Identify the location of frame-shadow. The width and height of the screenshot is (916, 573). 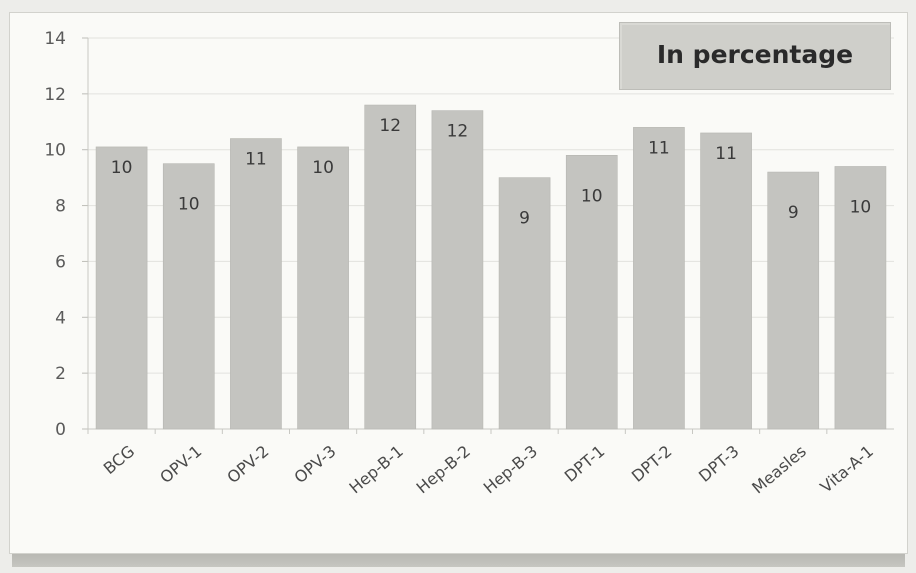
(458, 560).